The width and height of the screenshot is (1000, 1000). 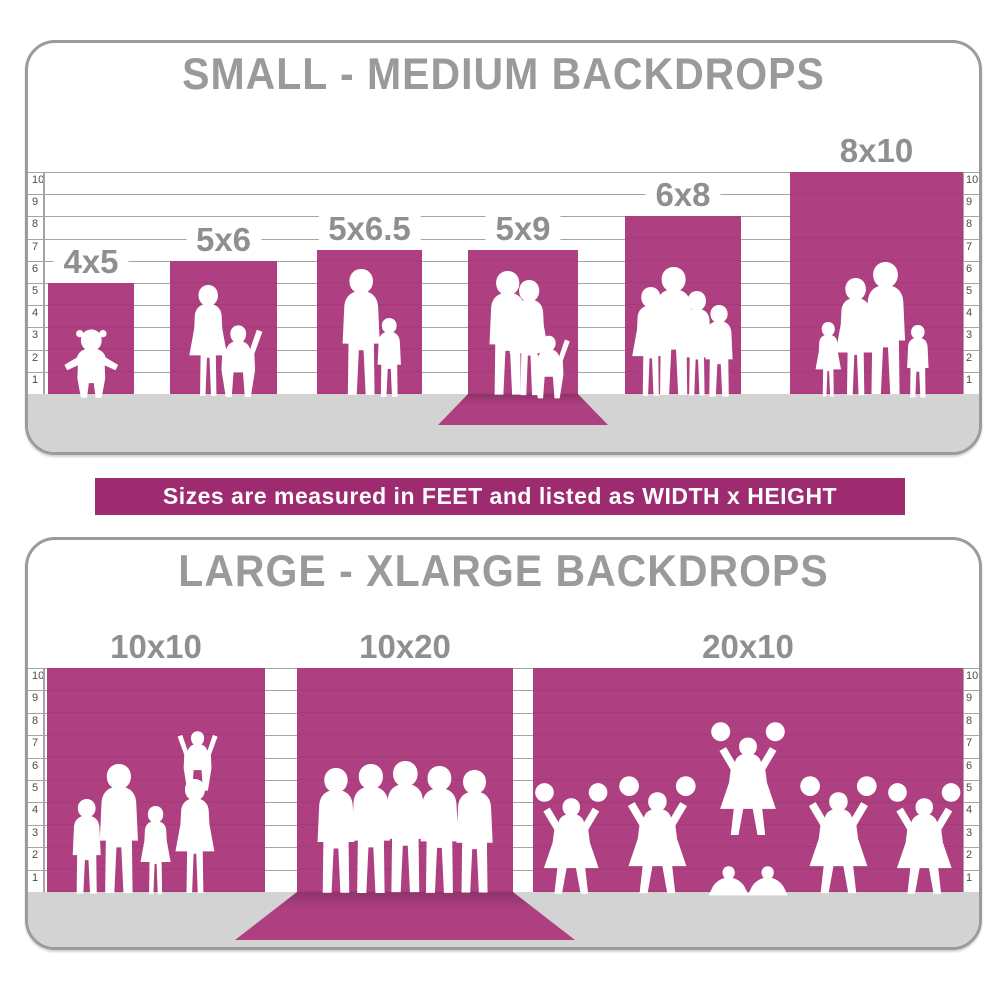 I want to click on toddler-silhouette-icon, so click(x=91, y=363).